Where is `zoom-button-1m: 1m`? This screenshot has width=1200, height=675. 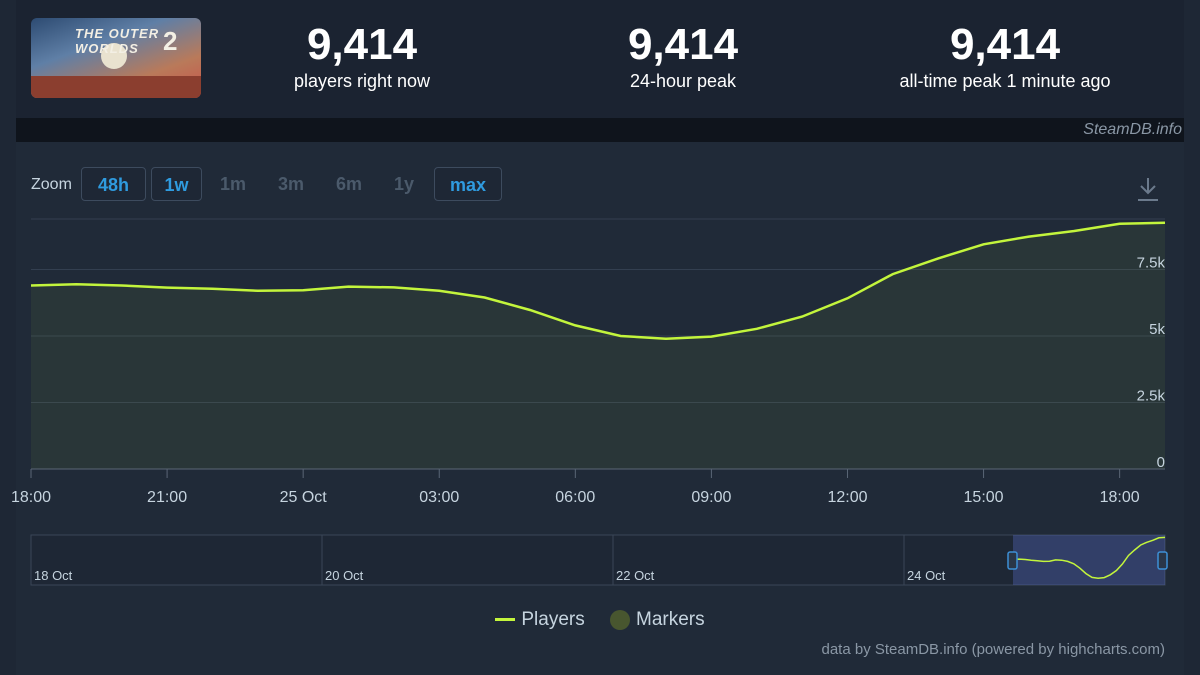
zoom-button-1m: 1m is located at coordinates (232, 184).